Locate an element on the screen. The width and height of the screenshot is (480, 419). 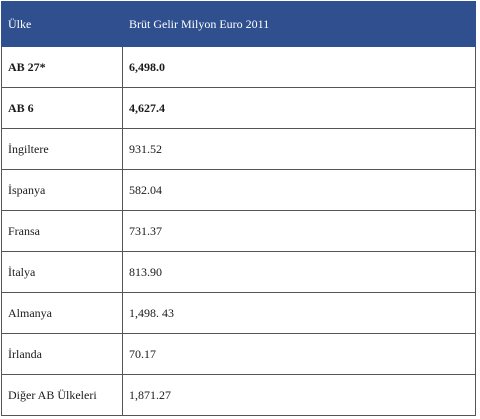
header-revenue: Brüt Gelir Milyon Euro 2011 is located at coordinates (299, 24).